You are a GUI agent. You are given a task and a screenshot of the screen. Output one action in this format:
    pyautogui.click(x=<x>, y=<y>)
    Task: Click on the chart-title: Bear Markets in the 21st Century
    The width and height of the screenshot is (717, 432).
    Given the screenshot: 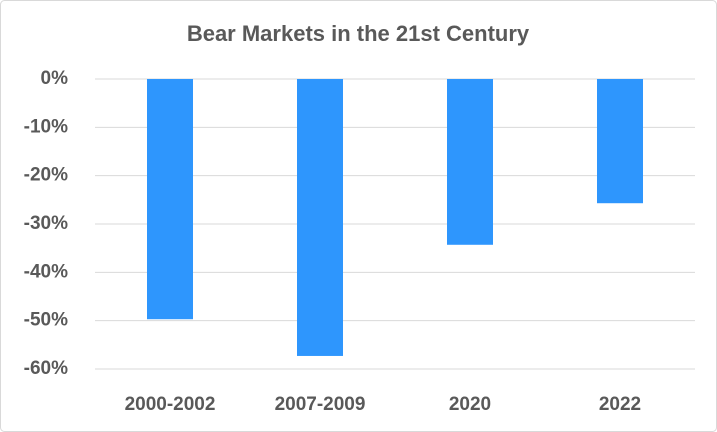 What is the action you would take?
    pyautogui.click(x=358, y=33)
    